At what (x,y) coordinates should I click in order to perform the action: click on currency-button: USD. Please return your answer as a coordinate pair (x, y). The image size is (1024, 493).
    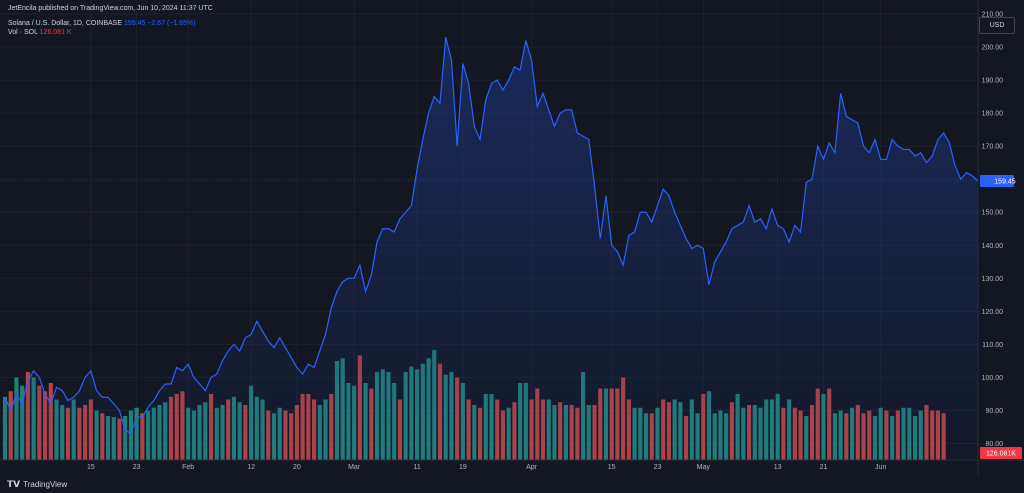
    Looking at the image, I should click on (997, 25).